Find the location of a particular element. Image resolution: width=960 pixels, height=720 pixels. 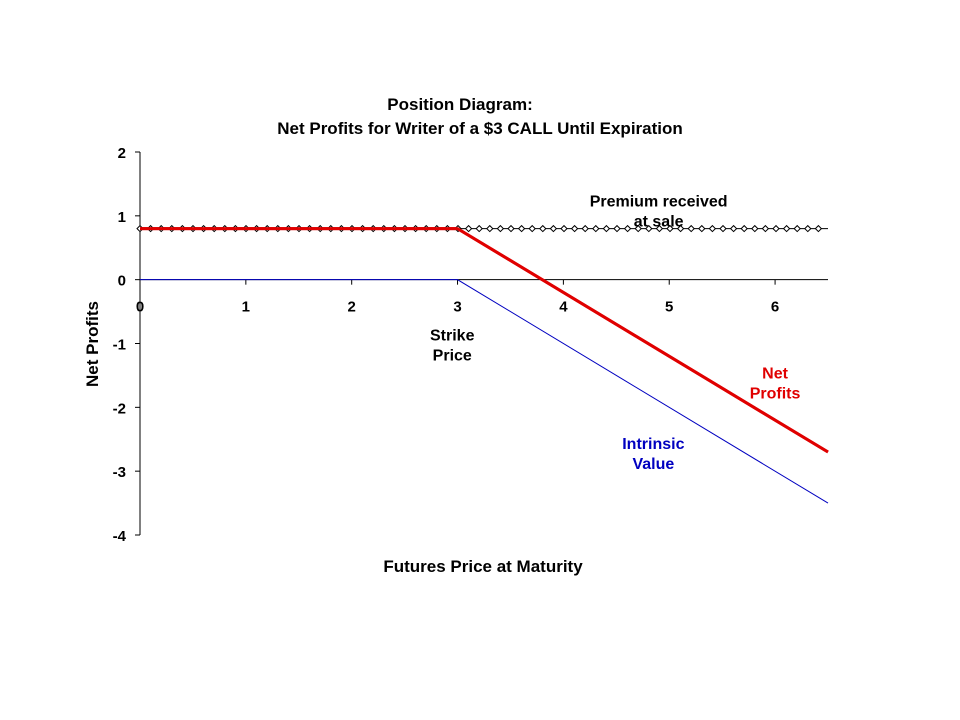

annotation-strike-line-2: Price is located at coordinates (452, 355).